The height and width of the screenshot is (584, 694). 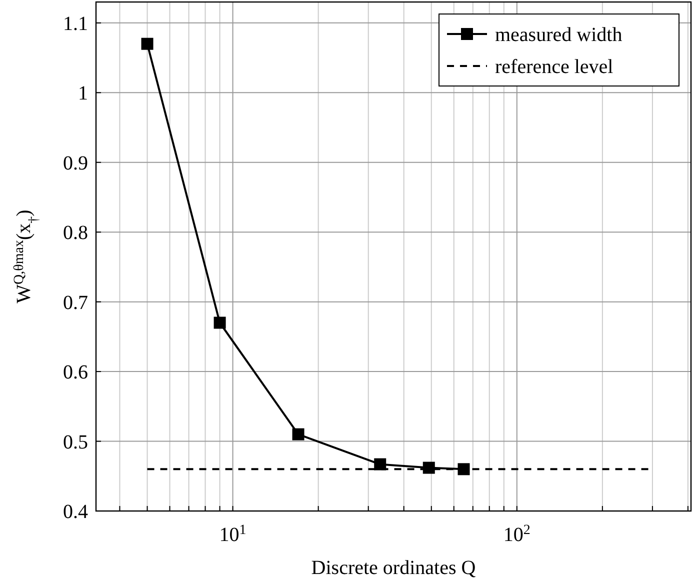 What do you see at coordinates (516, 534) in the screenshot?
I see `x-tick-label: 10$^{2}$` at bounding box center [516, 534].